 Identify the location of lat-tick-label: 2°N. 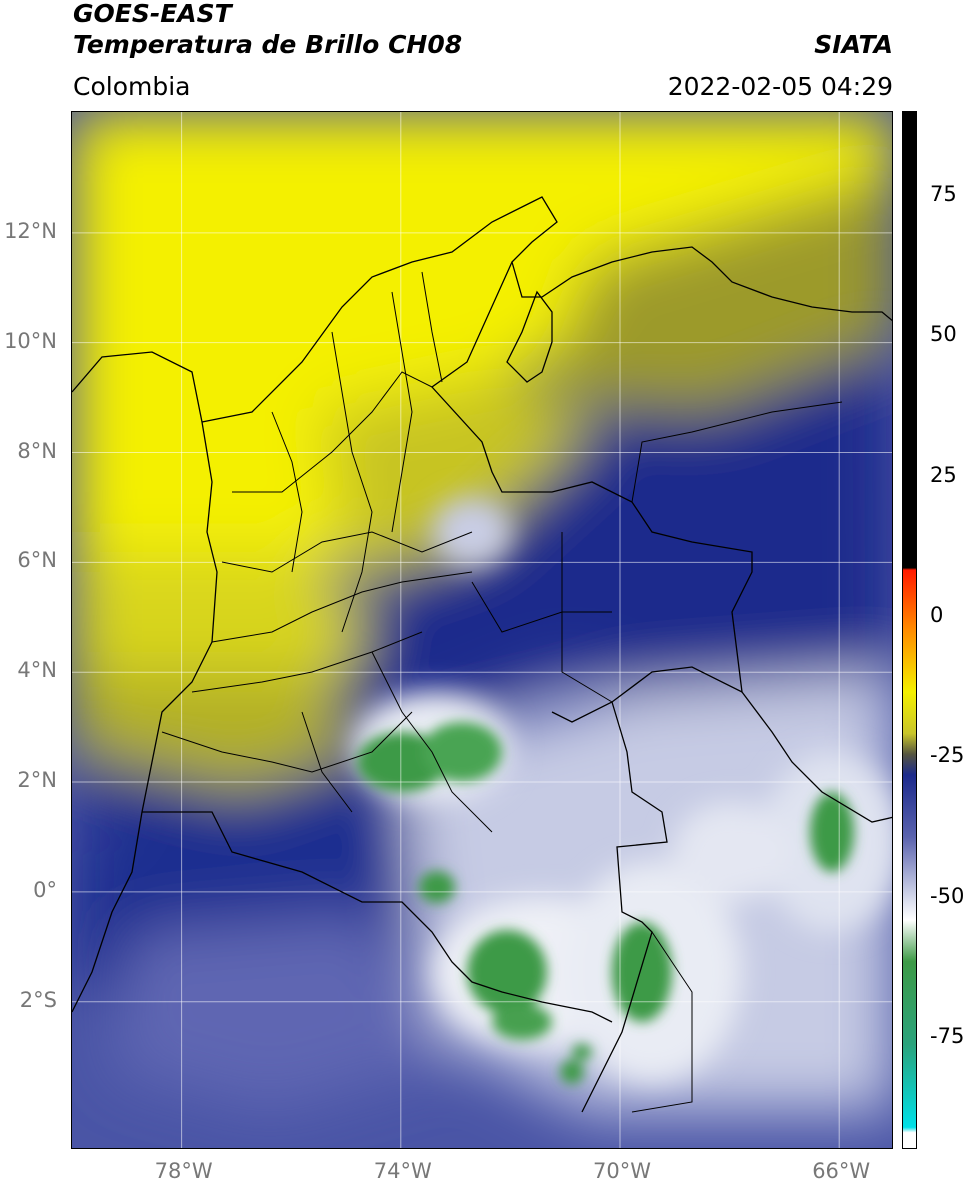
(37, 780).